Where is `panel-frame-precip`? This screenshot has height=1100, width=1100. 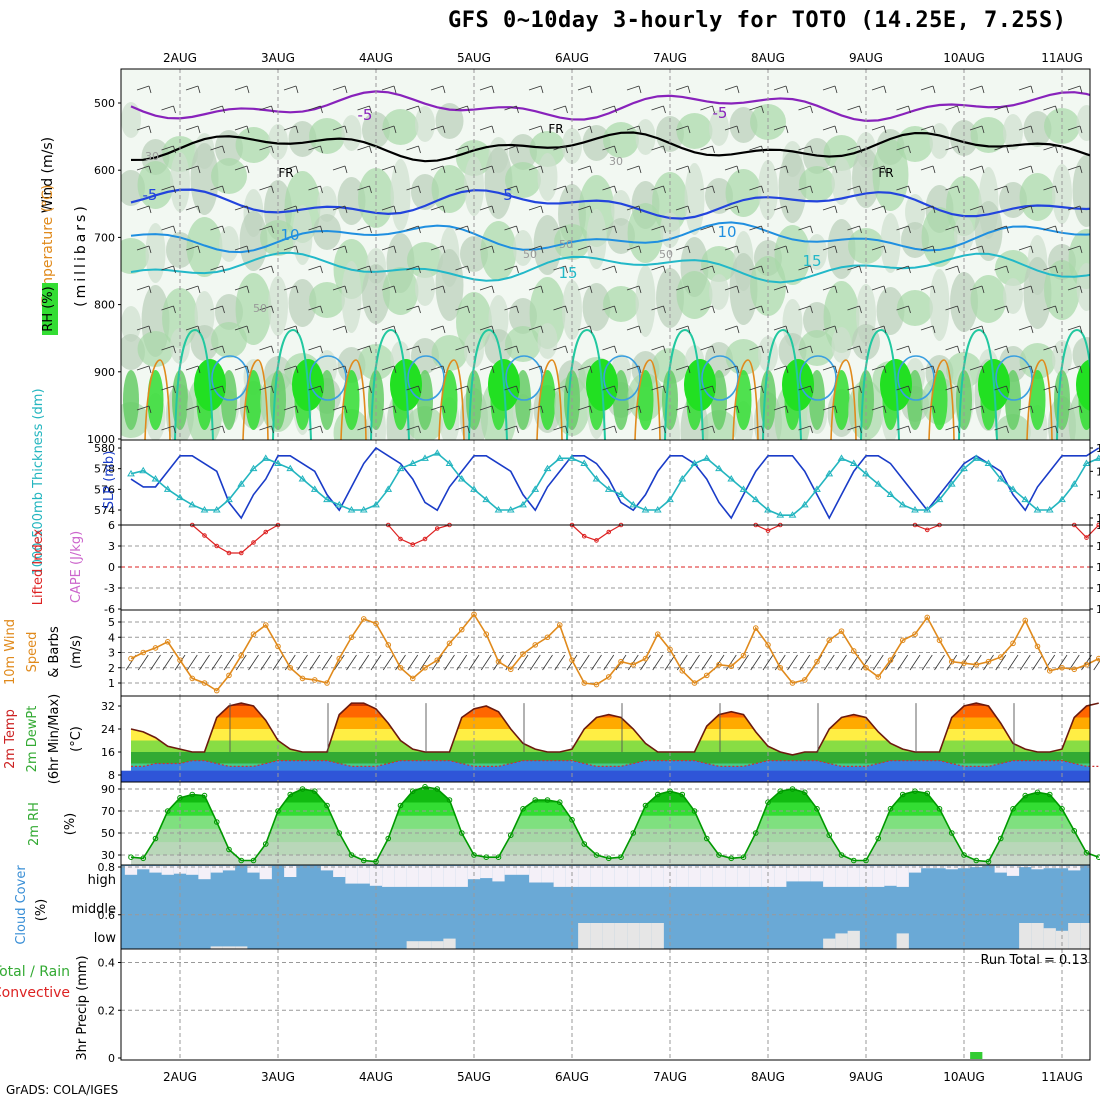
panel-frame-precip is located at coordinates (605, 1004).